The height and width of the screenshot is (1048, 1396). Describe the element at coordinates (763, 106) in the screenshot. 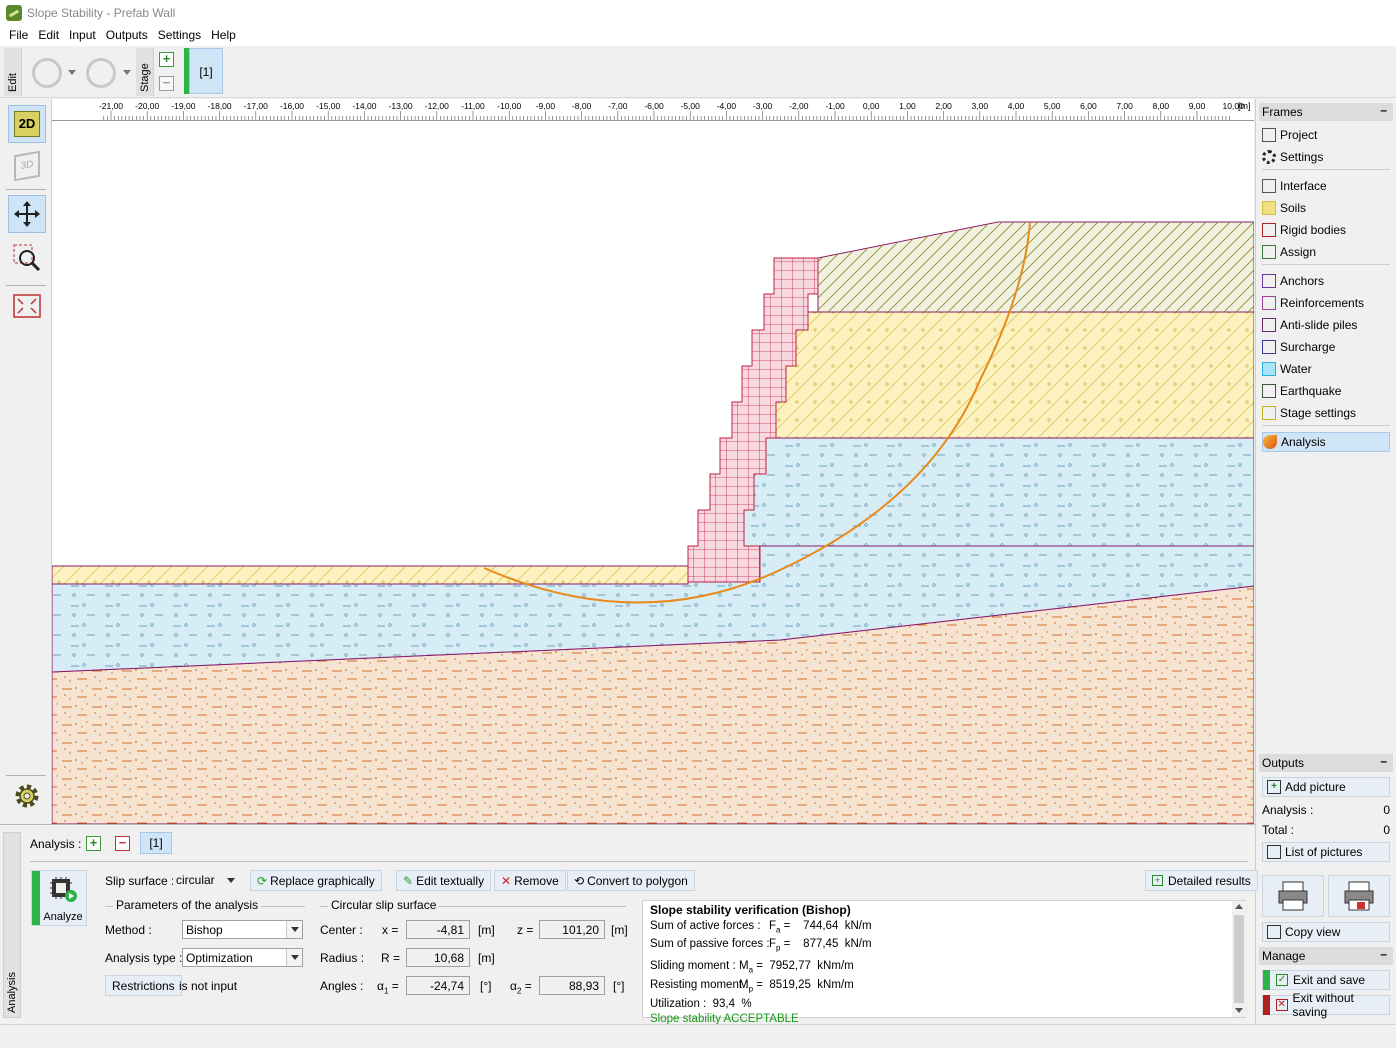

I see `ruler-tick-label: -3,00` at that location.